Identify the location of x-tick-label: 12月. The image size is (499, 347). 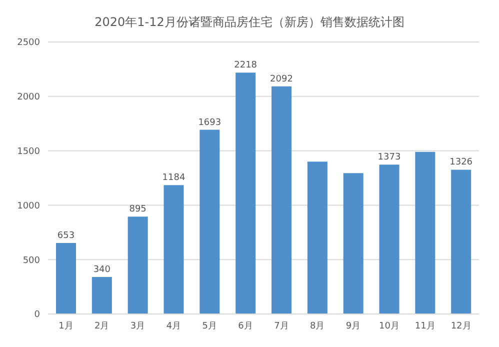
(461, 326).